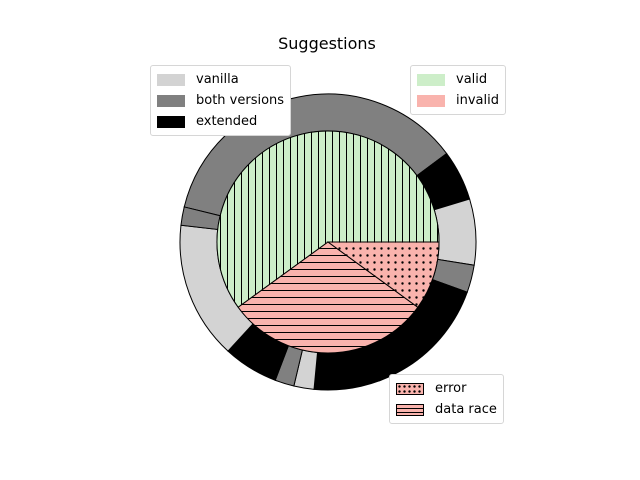 The width and height of the screenshot is (640, 480). I want to click on pie-slice-hatch-data-race, so click(328, 297).